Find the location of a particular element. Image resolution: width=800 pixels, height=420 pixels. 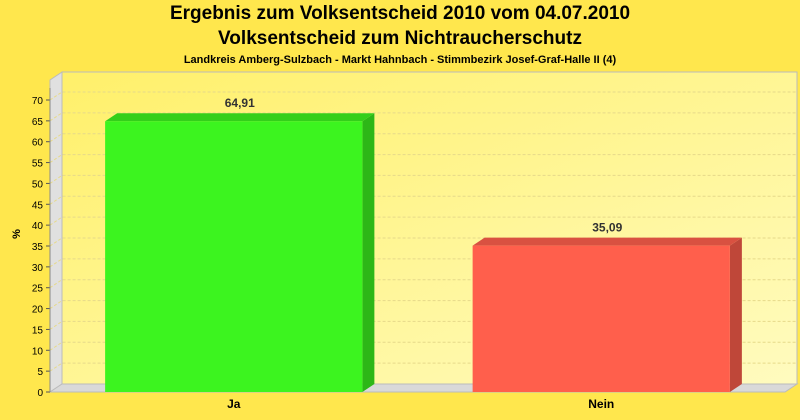

y-tick-label: 70 is located at coordinates (38, 101).